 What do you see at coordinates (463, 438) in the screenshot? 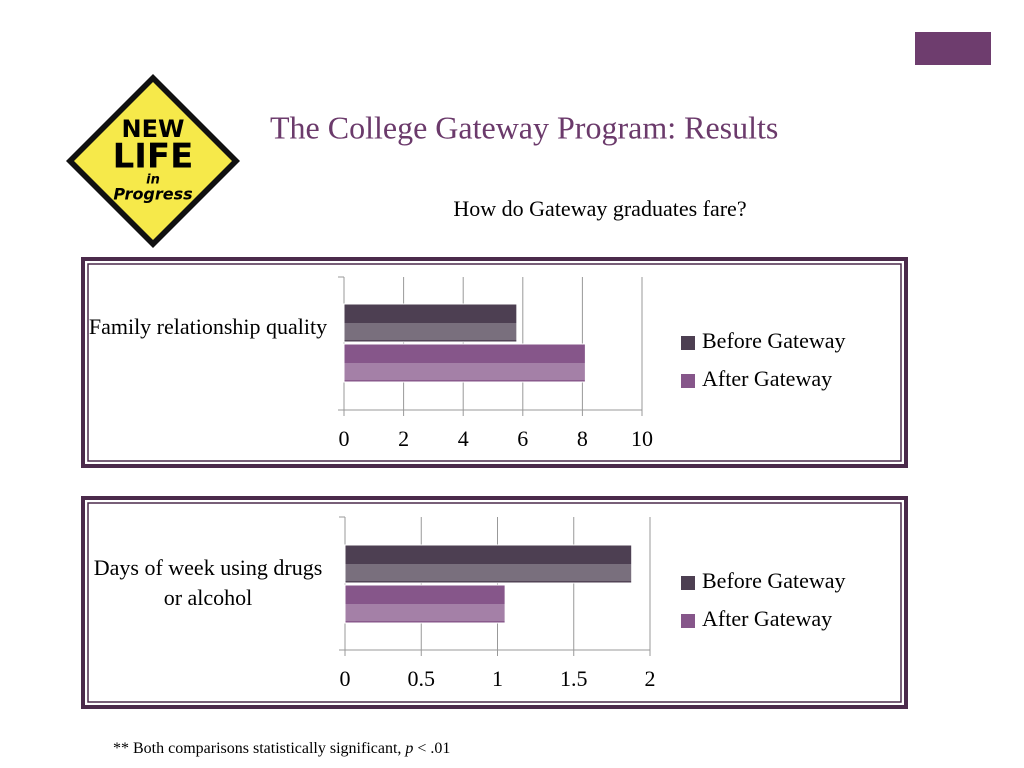
I see `x-tick-label: 4` at bounding box center [463, 438].